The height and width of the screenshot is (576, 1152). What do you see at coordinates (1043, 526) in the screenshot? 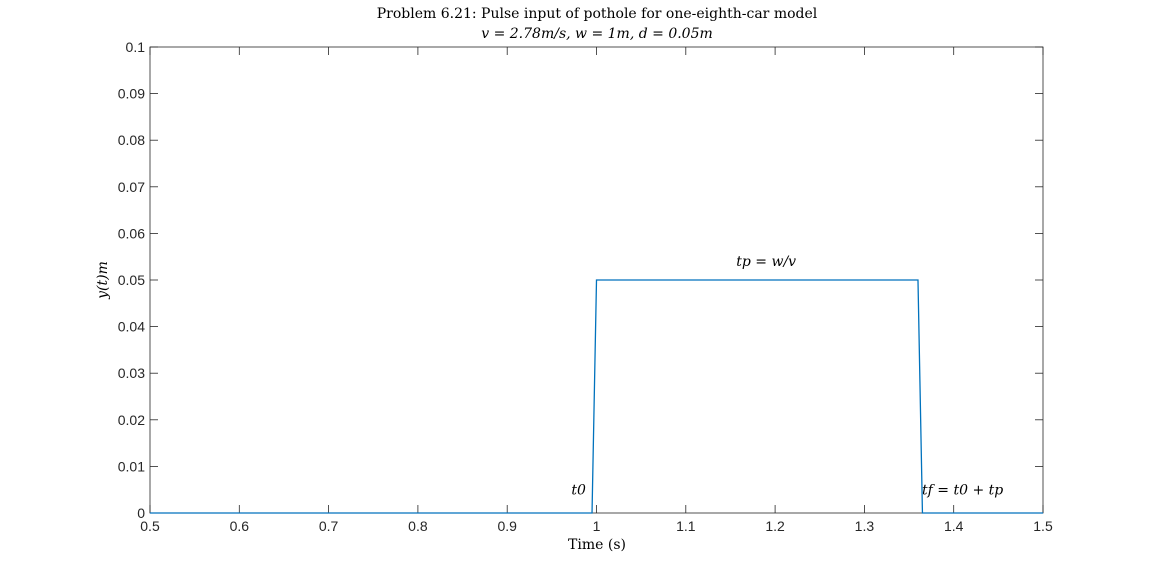
I see `x-tick-label: 1.5` at bounding box center [1043, 526].